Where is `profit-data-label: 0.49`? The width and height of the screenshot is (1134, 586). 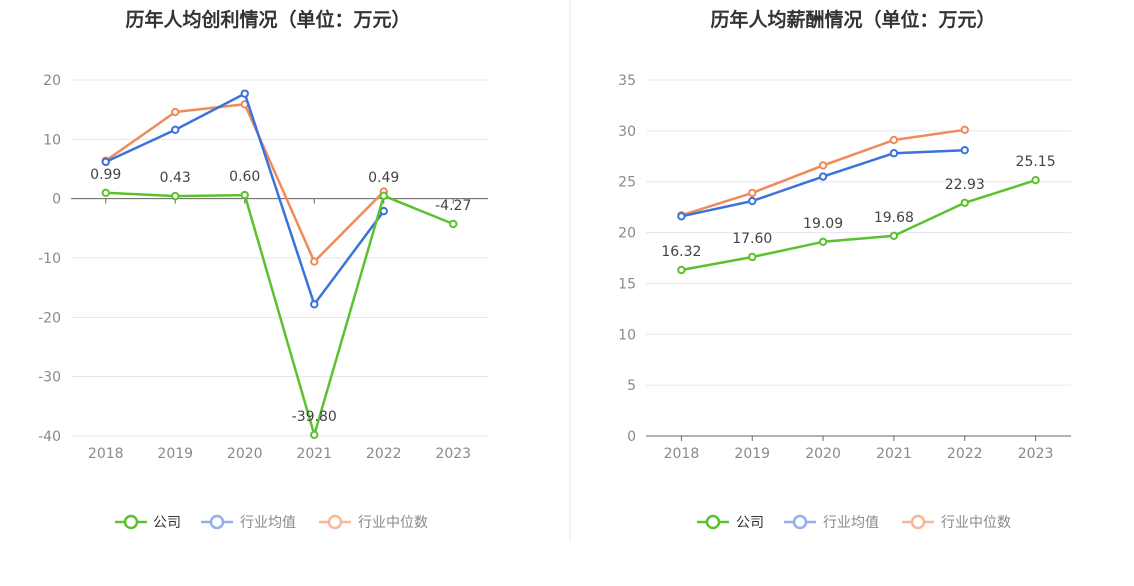
profit-data-label: 0.49 is located at coordinates (383, 178).